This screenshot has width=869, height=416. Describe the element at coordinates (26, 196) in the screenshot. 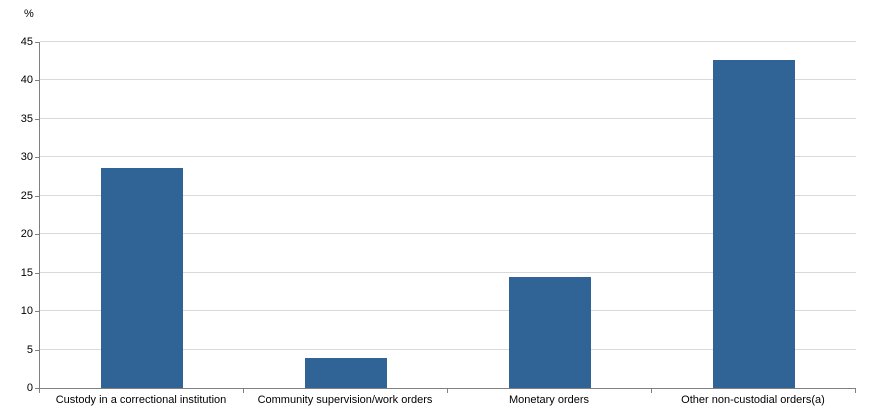

I see `y-axis-tick-label: 25` at that location.